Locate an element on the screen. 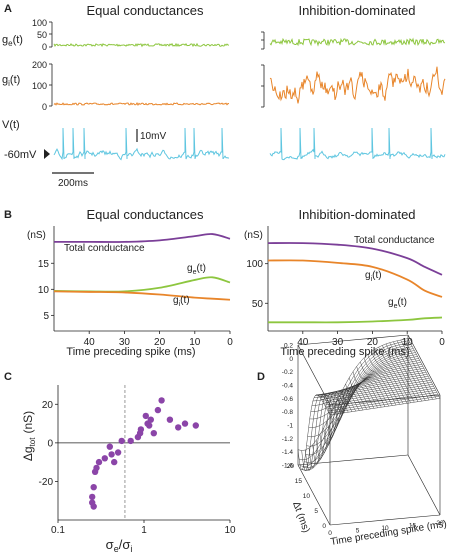  b-xtick-label: 20 is located at coordinates (373, 342).